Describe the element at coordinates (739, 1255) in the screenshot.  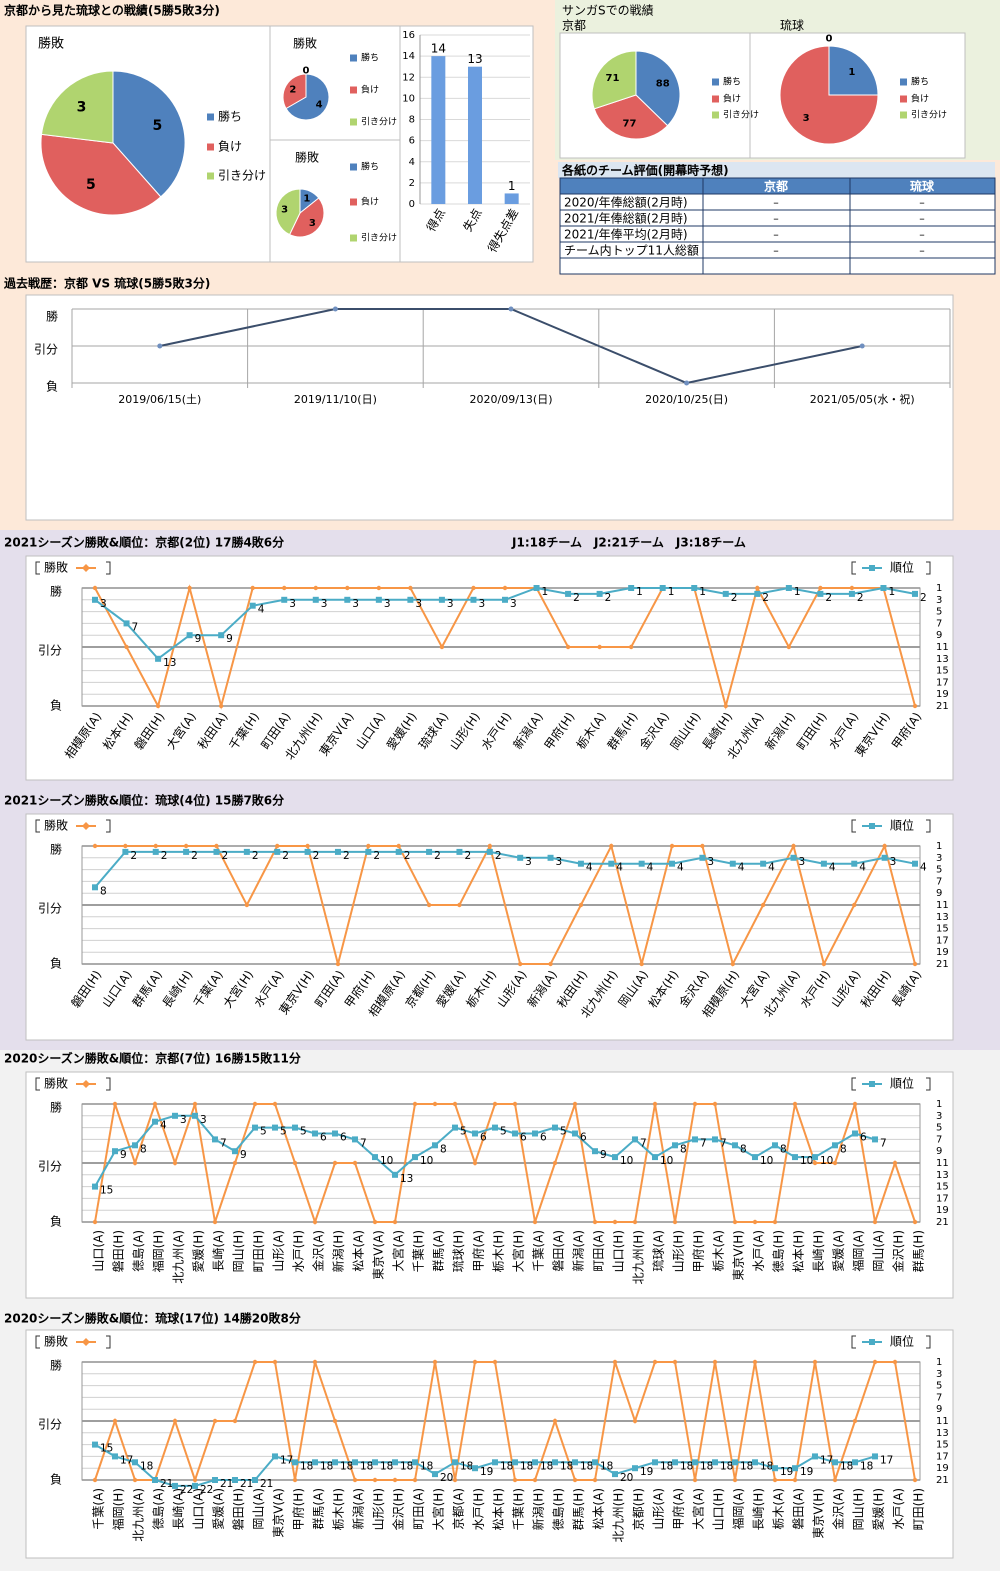
I see `x-tick-label: 東京V(H)` at that location.